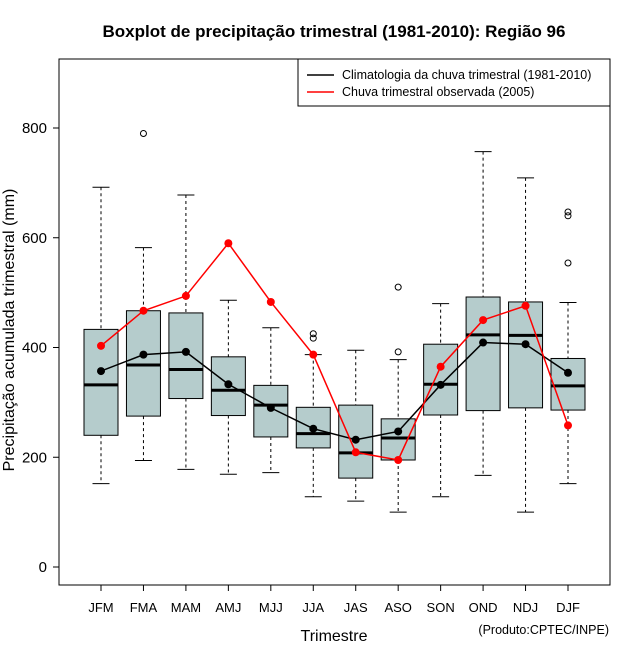 Image resolution: width=640 pixels, height=660 pixels. I want to click on point-observada-aso, so click(398, 459).